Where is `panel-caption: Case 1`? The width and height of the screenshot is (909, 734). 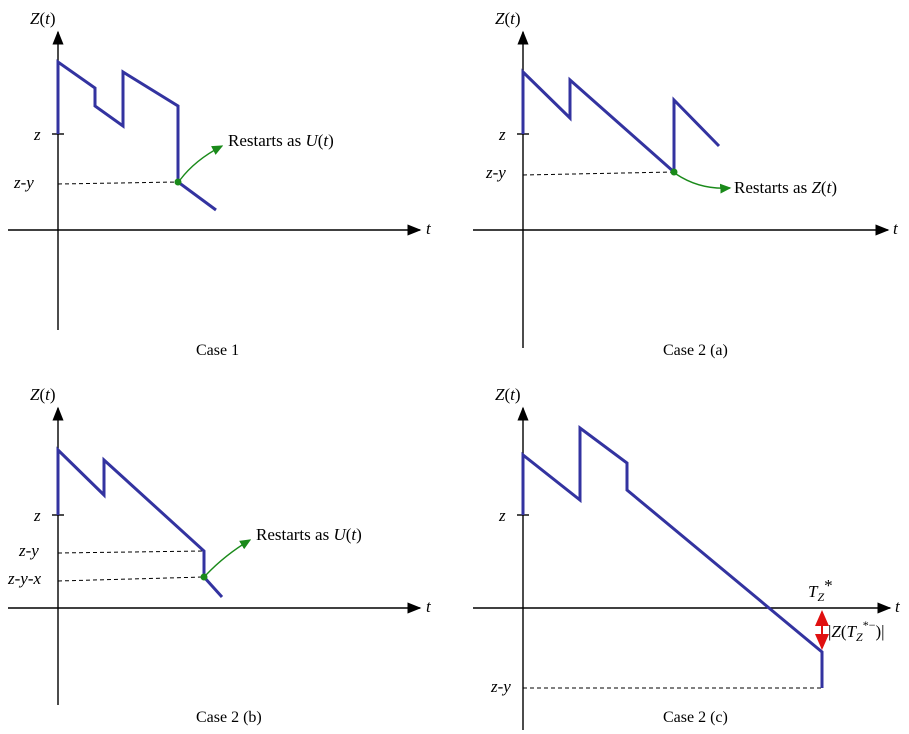
panel-caption: Case 1 is located at coordinates (217, 350).